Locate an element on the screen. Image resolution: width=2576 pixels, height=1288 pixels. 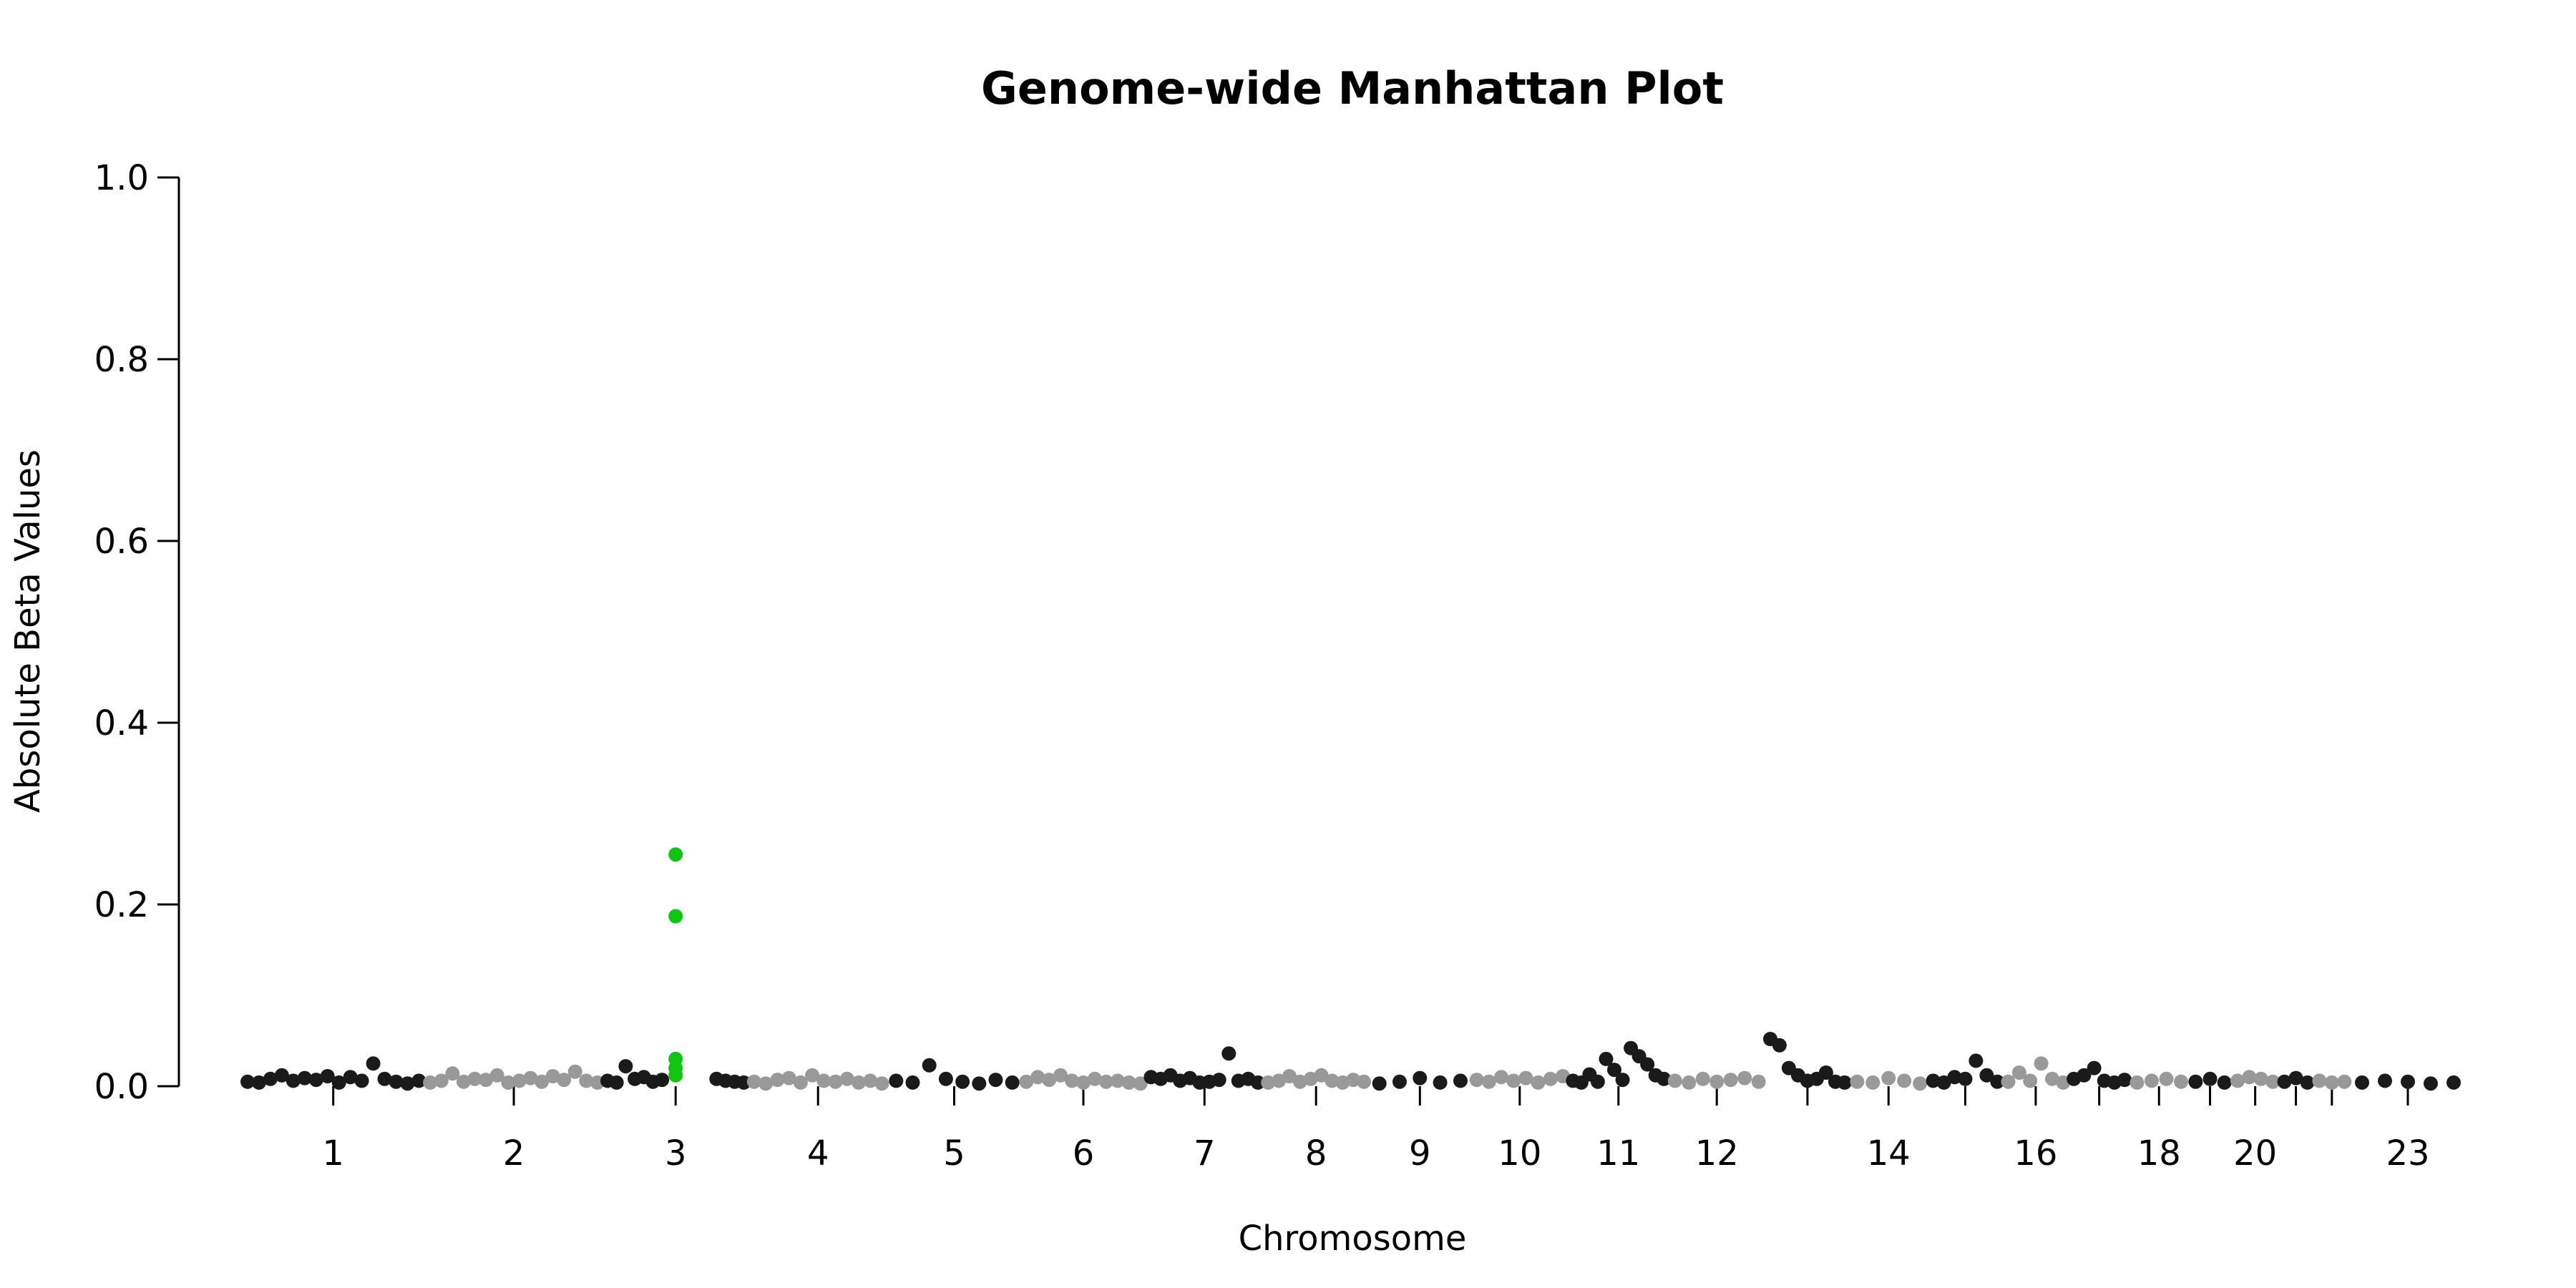
data-point-chr21 is located at coordinates (2295, 1077).